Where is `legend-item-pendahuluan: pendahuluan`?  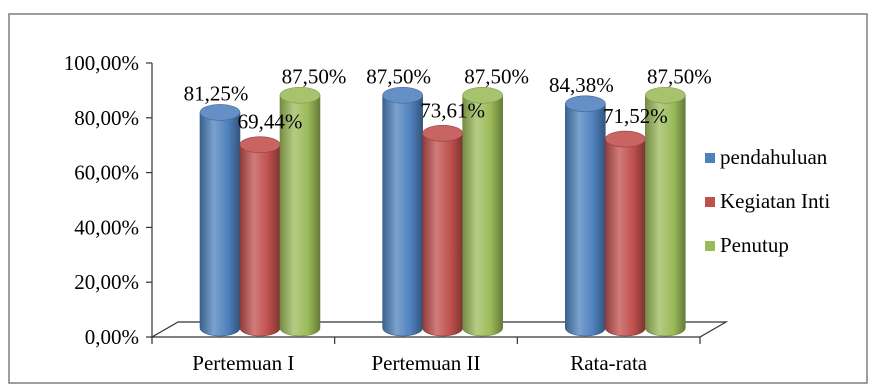 legend-item-pendahuluan: pendahuluan is located at coordinates (766, 157).